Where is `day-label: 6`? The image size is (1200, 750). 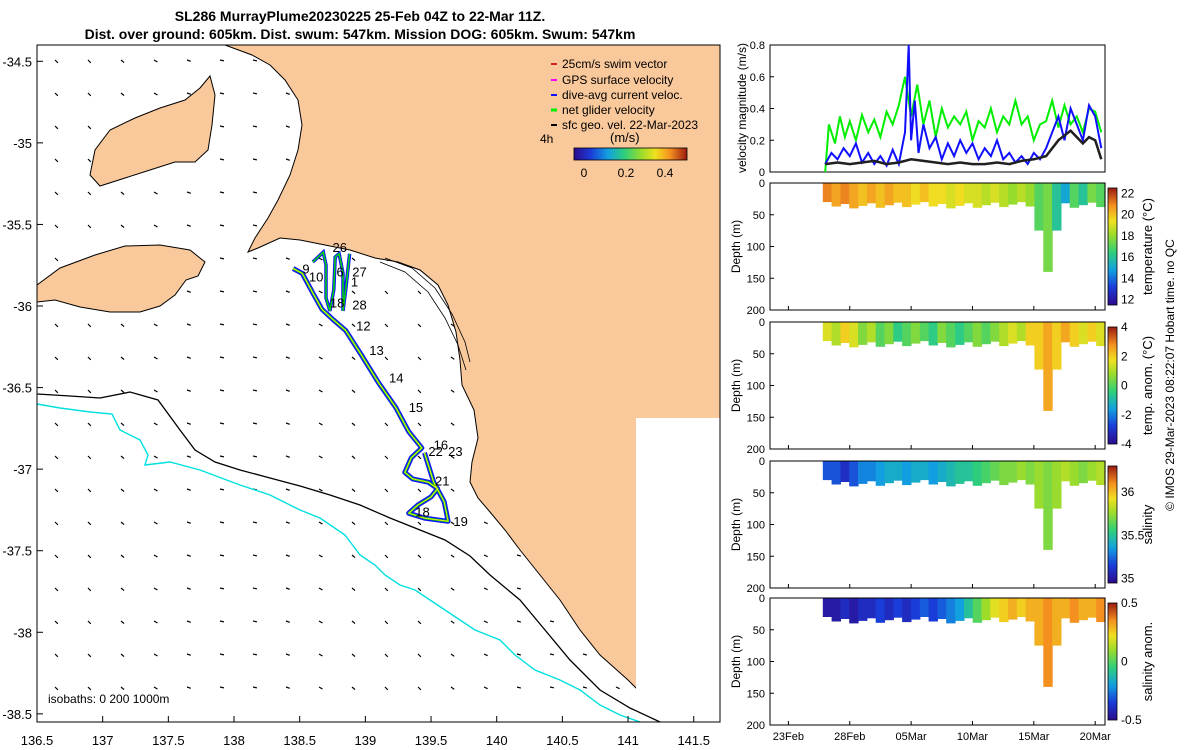
day-label: 6 is located at coordinates (339, 272).